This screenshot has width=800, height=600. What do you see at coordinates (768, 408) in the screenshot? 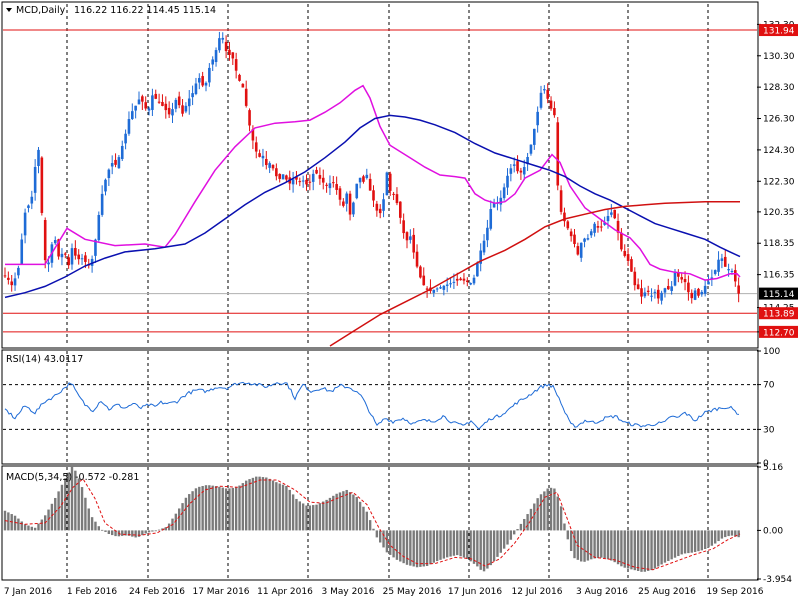
I see `rsi-axis: 0 30 70 100` at bounding box center [768, 408].